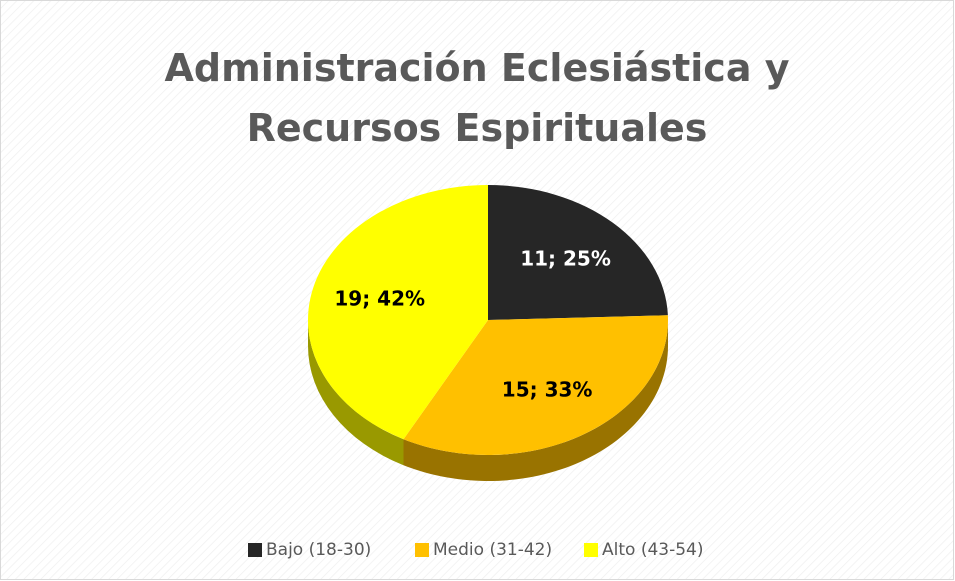 The width and height of the screenshot is (955, 581). What do you see at coordinates (492, 550) in the screenshot?
I see `legend-label: Medio (31-42)` at bounding box center [492, 550].